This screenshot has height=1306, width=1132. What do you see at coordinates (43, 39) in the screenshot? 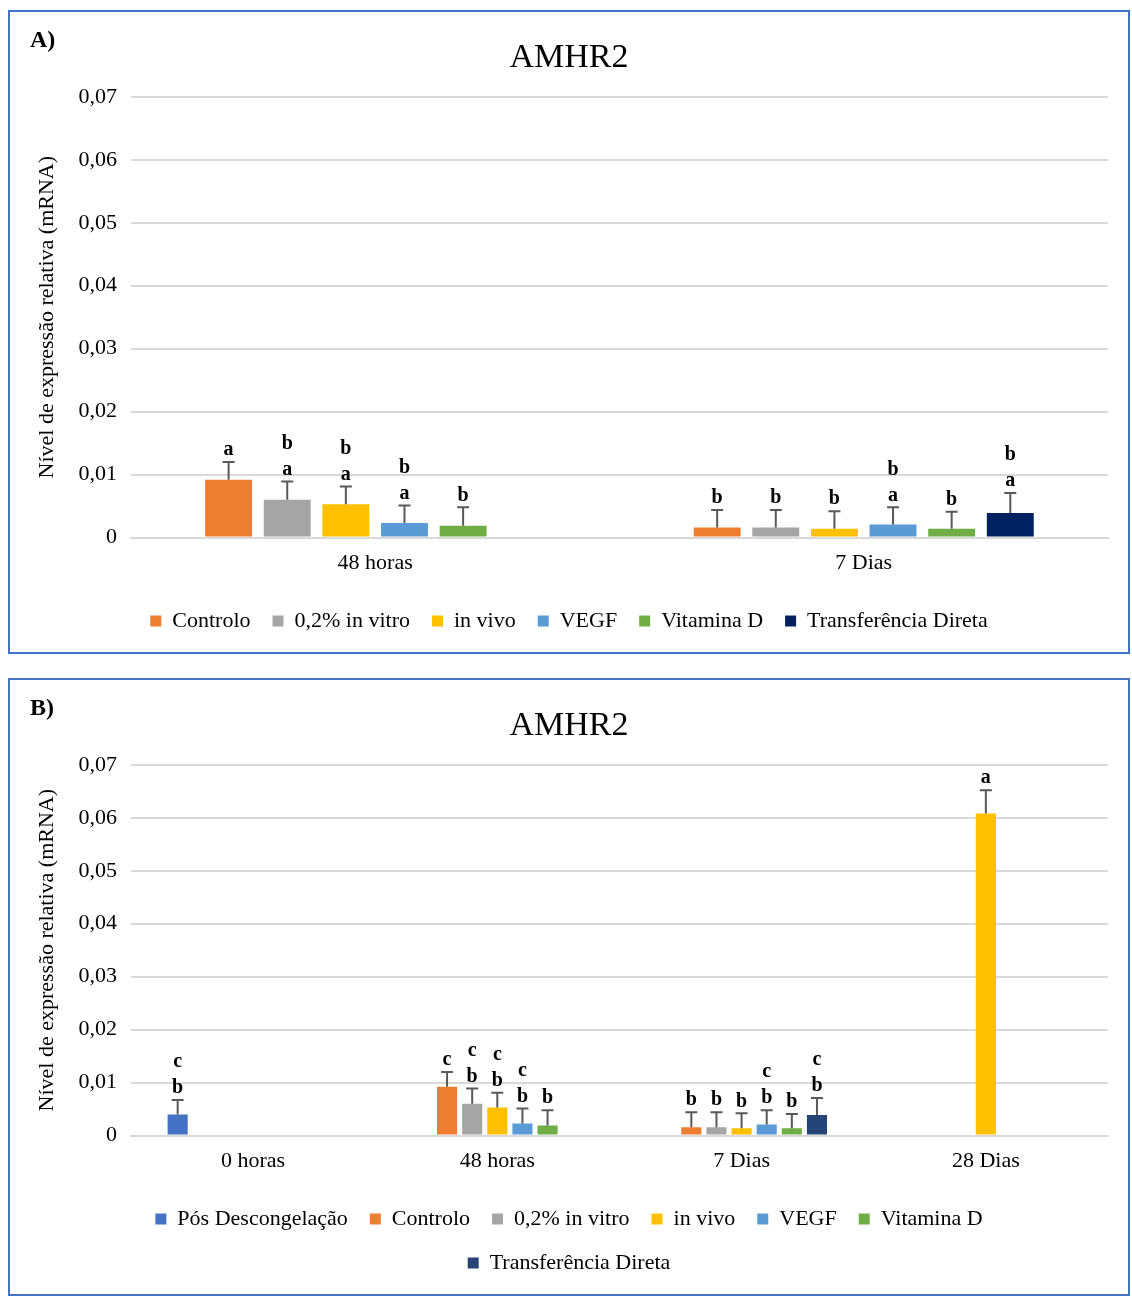
I see `text: A)` at bounding box center [43, 39].